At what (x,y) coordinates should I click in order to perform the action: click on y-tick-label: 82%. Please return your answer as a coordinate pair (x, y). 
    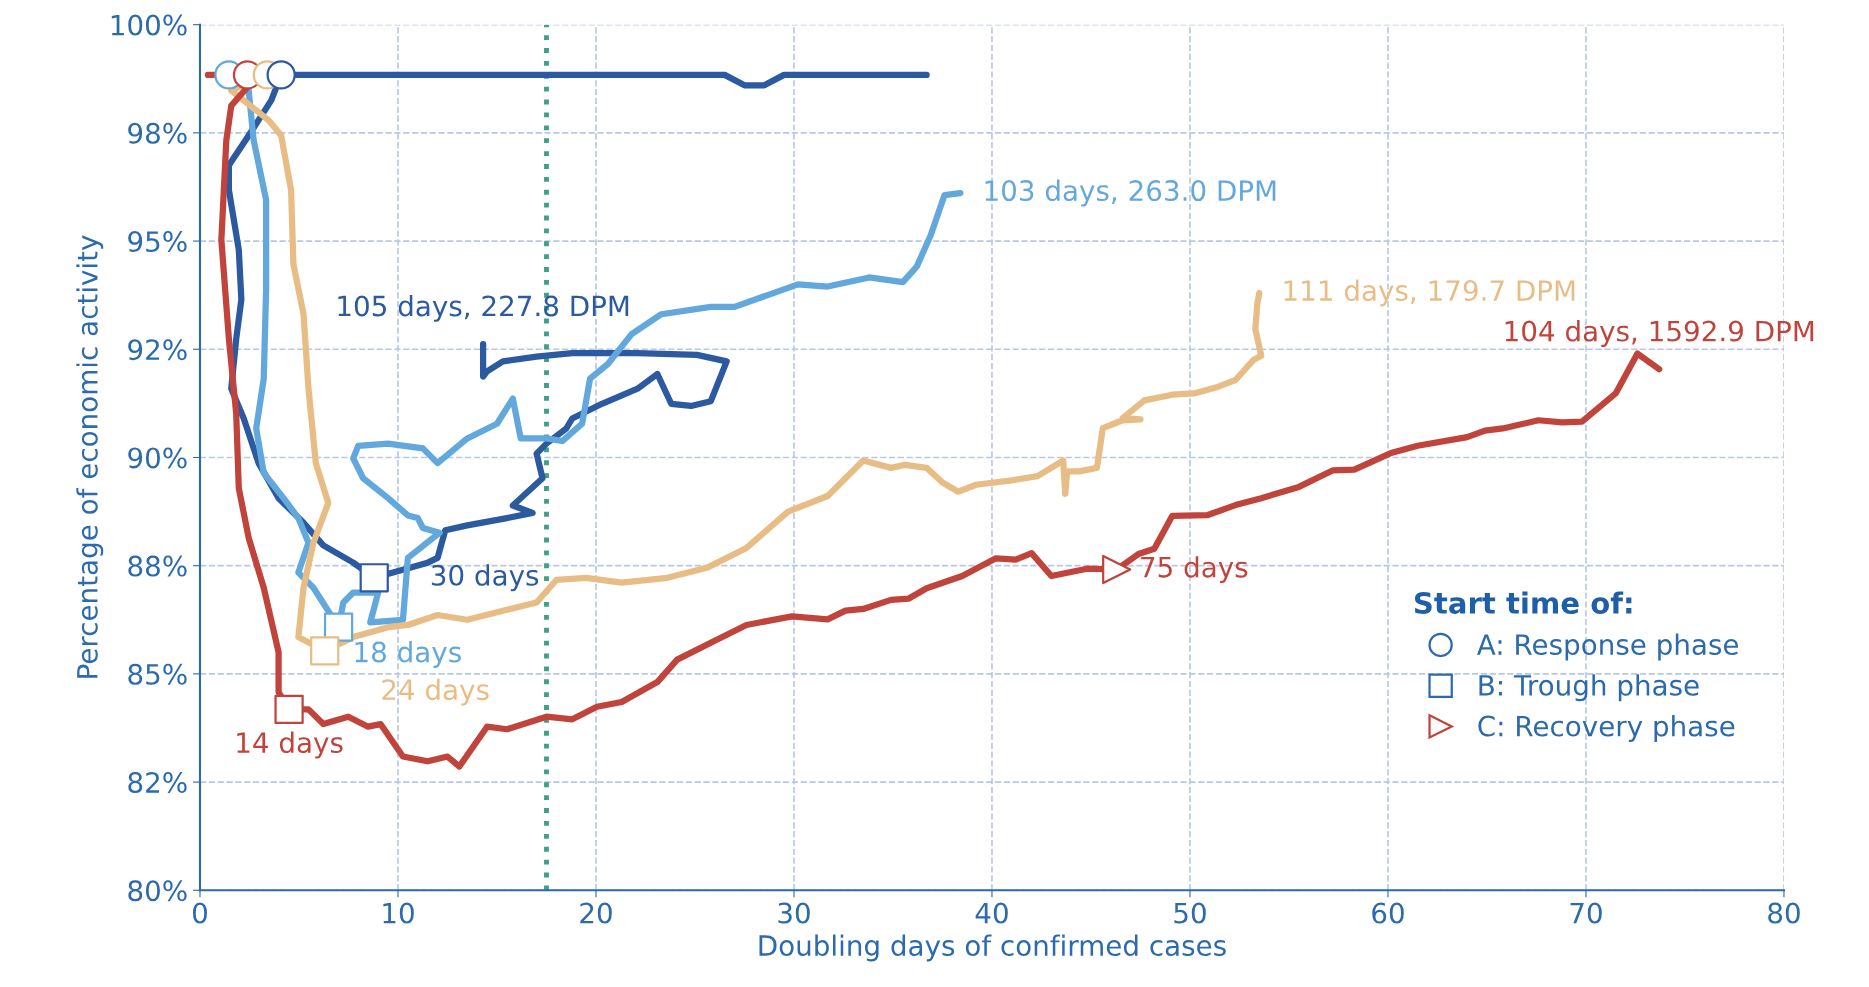
    Looking at the image, I should click on (157, 783).